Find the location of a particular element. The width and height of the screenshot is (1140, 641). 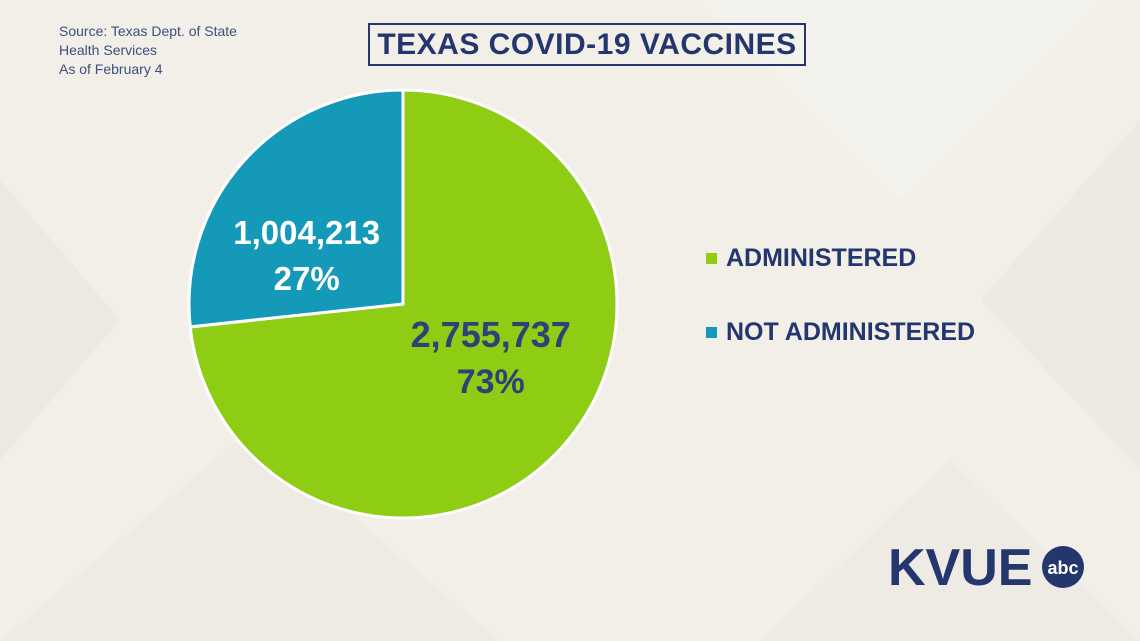

legend-item-not-administered: NOT ADMINISTERED is located at coordinates (840, 332).